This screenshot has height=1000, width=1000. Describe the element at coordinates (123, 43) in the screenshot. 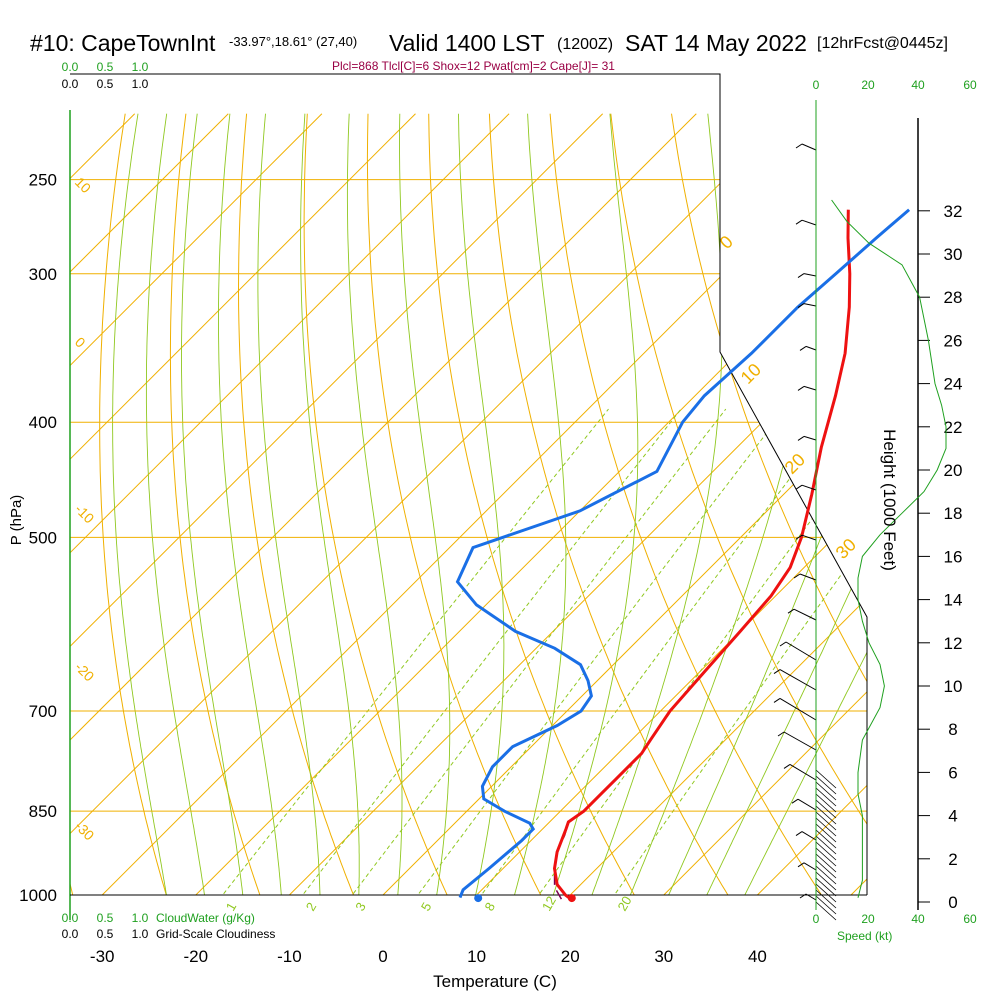

I see `title-station: #10: CapeTownInt` at that location.